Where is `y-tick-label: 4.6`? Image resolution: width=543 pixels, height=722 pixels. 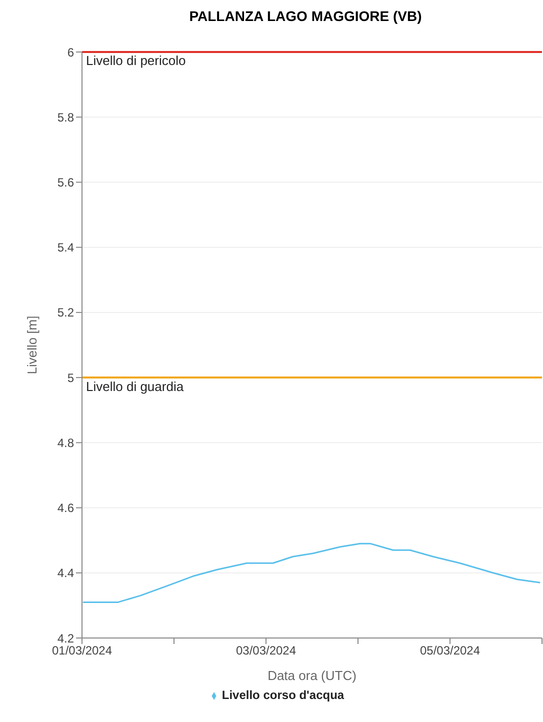
y-tick-label: 4.6 is located at coordinates (65, 508).